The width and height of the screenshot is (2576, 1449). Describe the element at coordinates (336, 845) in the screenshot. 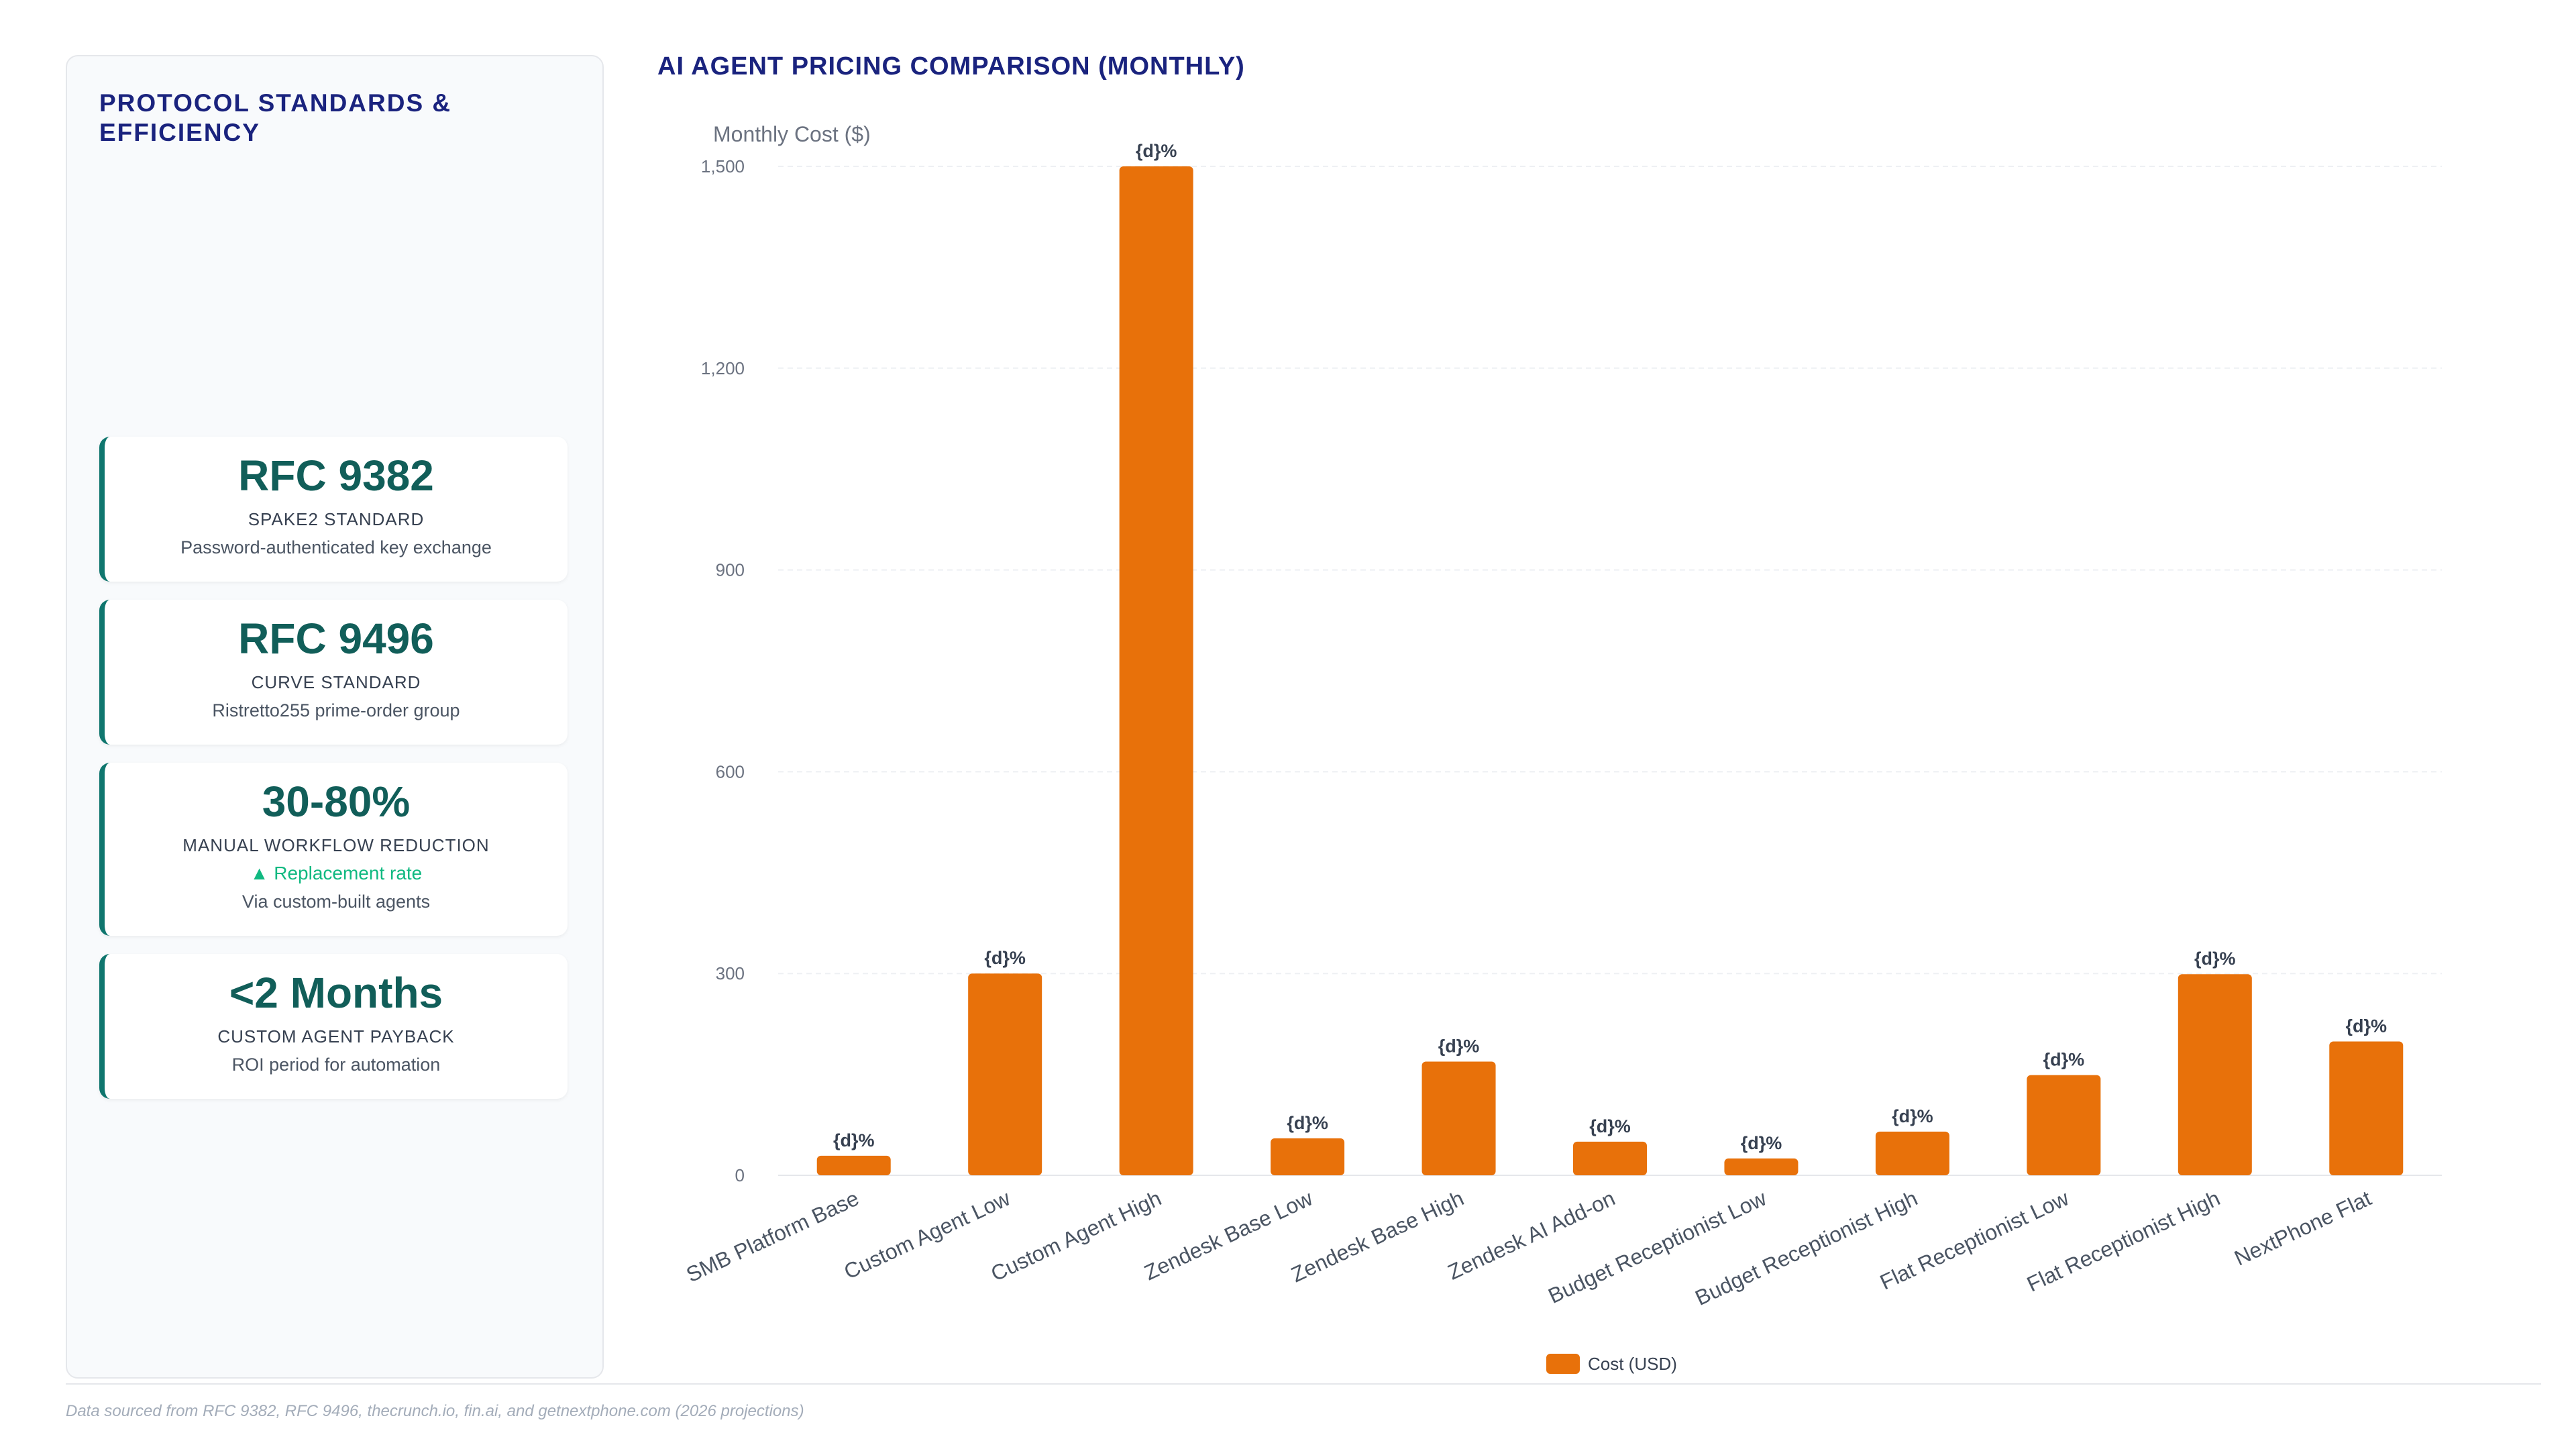

I see `metric-label: MANUAL WORKFLOW REDUCTION` at that location.